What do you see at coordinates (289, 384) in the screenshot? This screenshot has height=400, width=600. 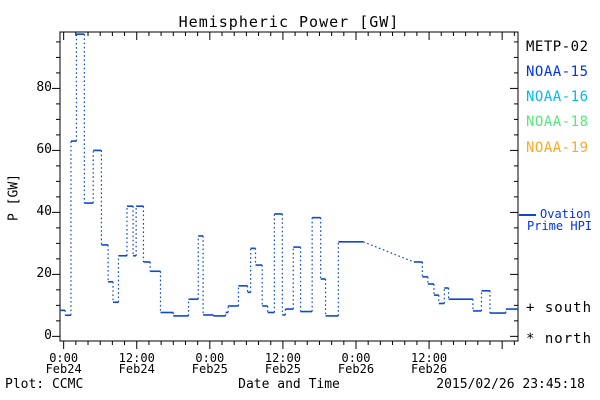 I see `x-axis-title: Date and Time` at bounding box center [289, 384].